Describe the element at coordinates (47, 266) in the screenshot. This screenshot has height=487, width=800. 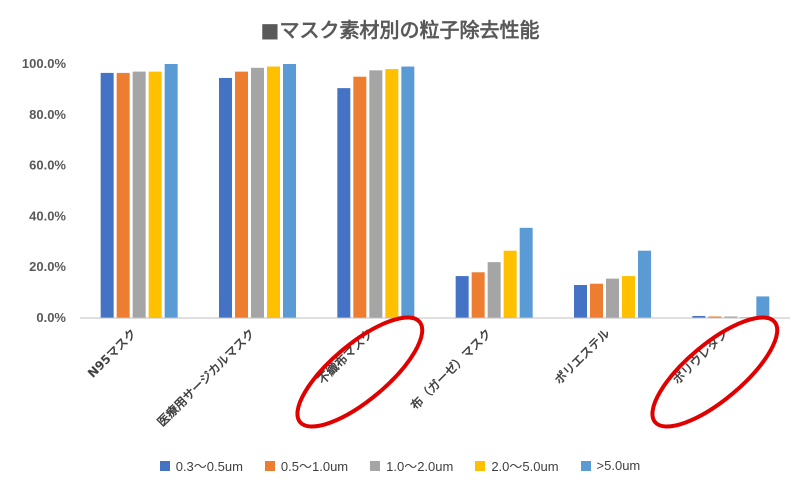
I see `y-tick-label: 20.0%` at that location.